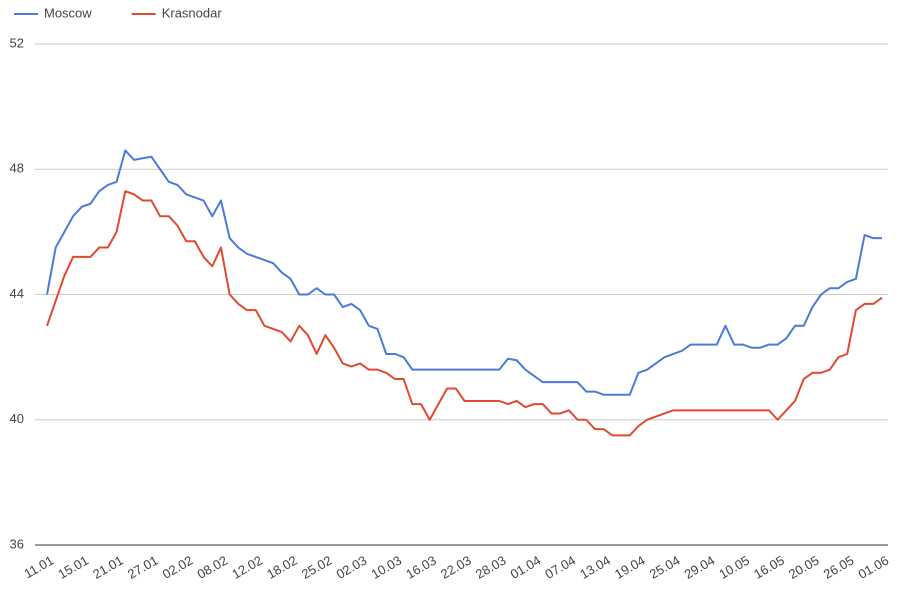  I want to click on x-tick-label: 21.01, so click(108, 567).